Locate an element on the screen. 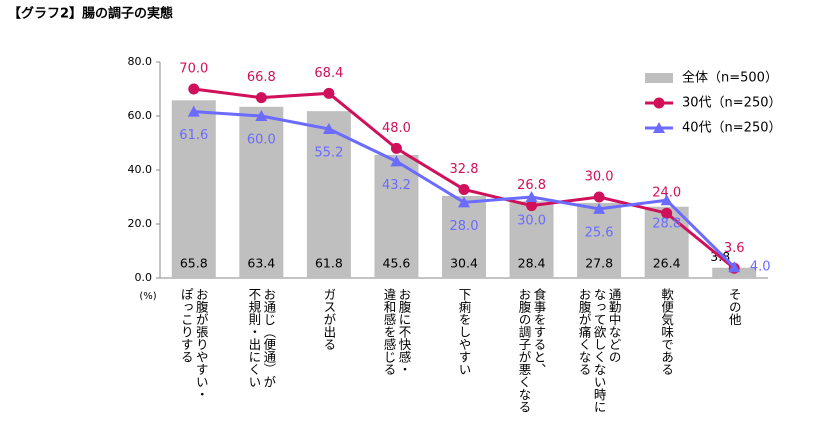 The width and height of the screenshot is (826, 428). x-tick-label: ぽっこりする is located at coordinates (186, 325).